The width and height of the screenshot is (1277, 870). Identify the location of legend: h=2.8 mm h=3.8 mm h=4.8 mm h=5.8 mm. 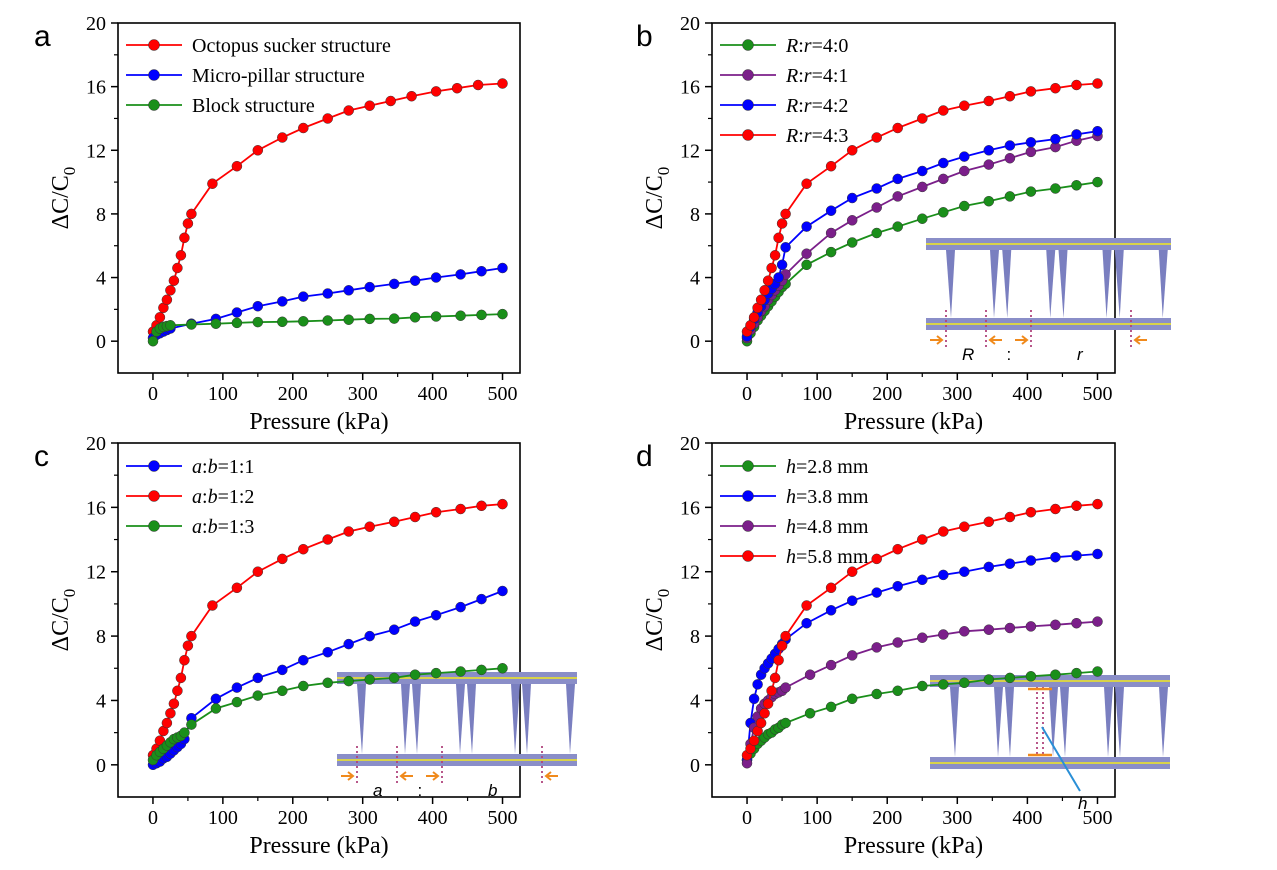
(794, 512).